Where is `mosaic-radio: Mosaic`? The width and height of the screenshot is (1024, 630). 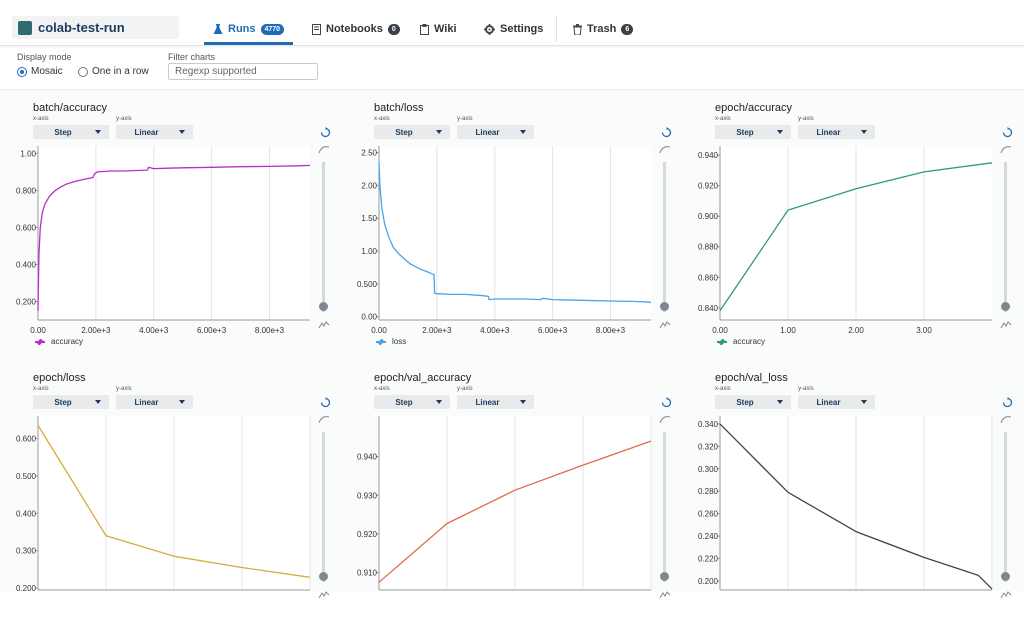 mosaic-radio: Mosaic is located at coordinates (40, 71).